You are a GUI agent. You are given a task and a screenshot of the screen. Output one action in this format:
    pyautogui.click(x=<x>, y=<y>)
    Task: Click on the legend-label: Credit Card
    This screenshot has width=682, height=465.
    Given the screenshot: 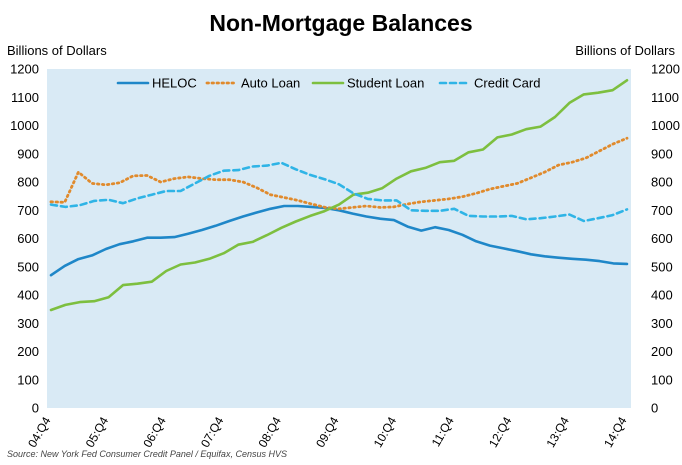 What is the action you would take?
    pyautogui.click(x=507, y=83)
    